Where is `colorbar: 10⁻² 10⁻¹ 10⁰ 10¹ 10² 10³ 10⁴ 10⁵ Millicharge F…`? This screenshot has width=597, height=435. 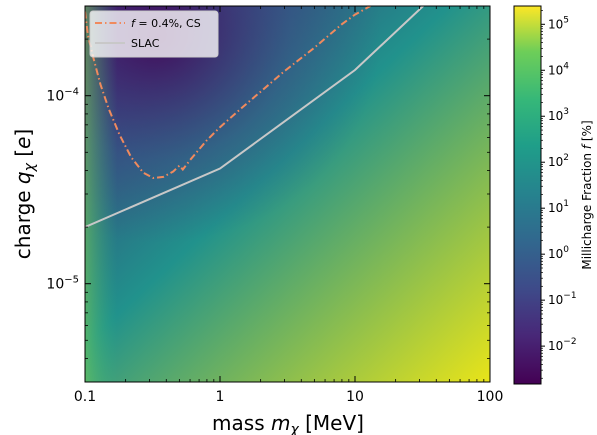 colorbar: 10⁻² 10⁻¹ 10⁰ 10¹ 10² 10³ 10⁴ 10⁵ Millicharge F… is located at coordinates (553, 195).